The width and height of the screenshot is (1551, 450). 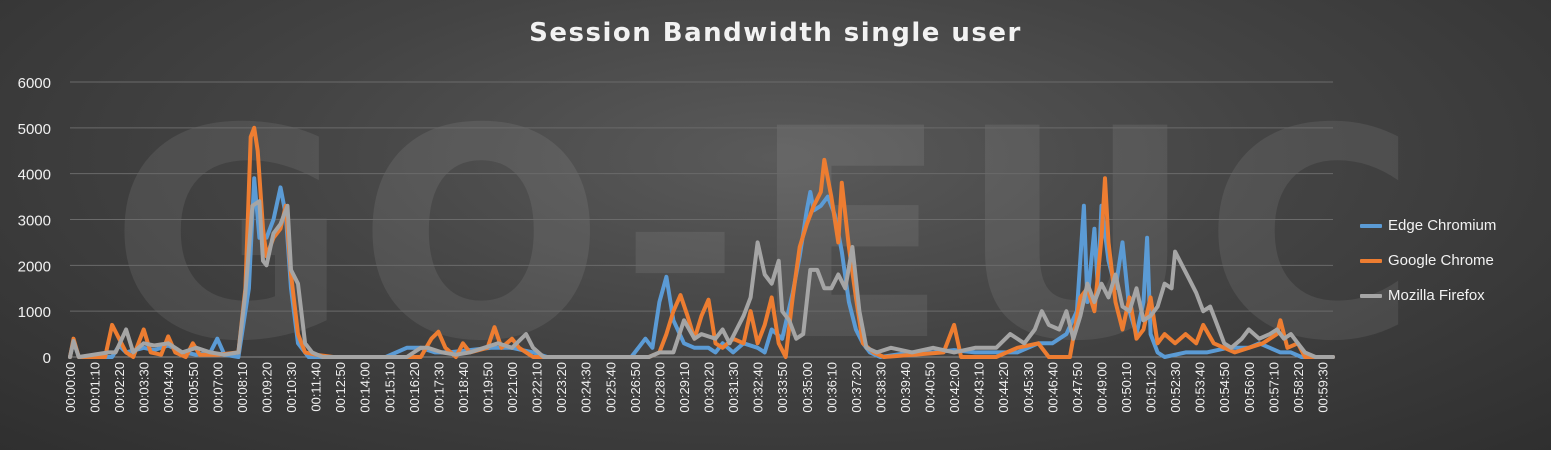 What do you see at coordinates (1003, 387) in the screenshot?
I see `x-tick-label: 00:44:20` at bounding box center [1003, 387].